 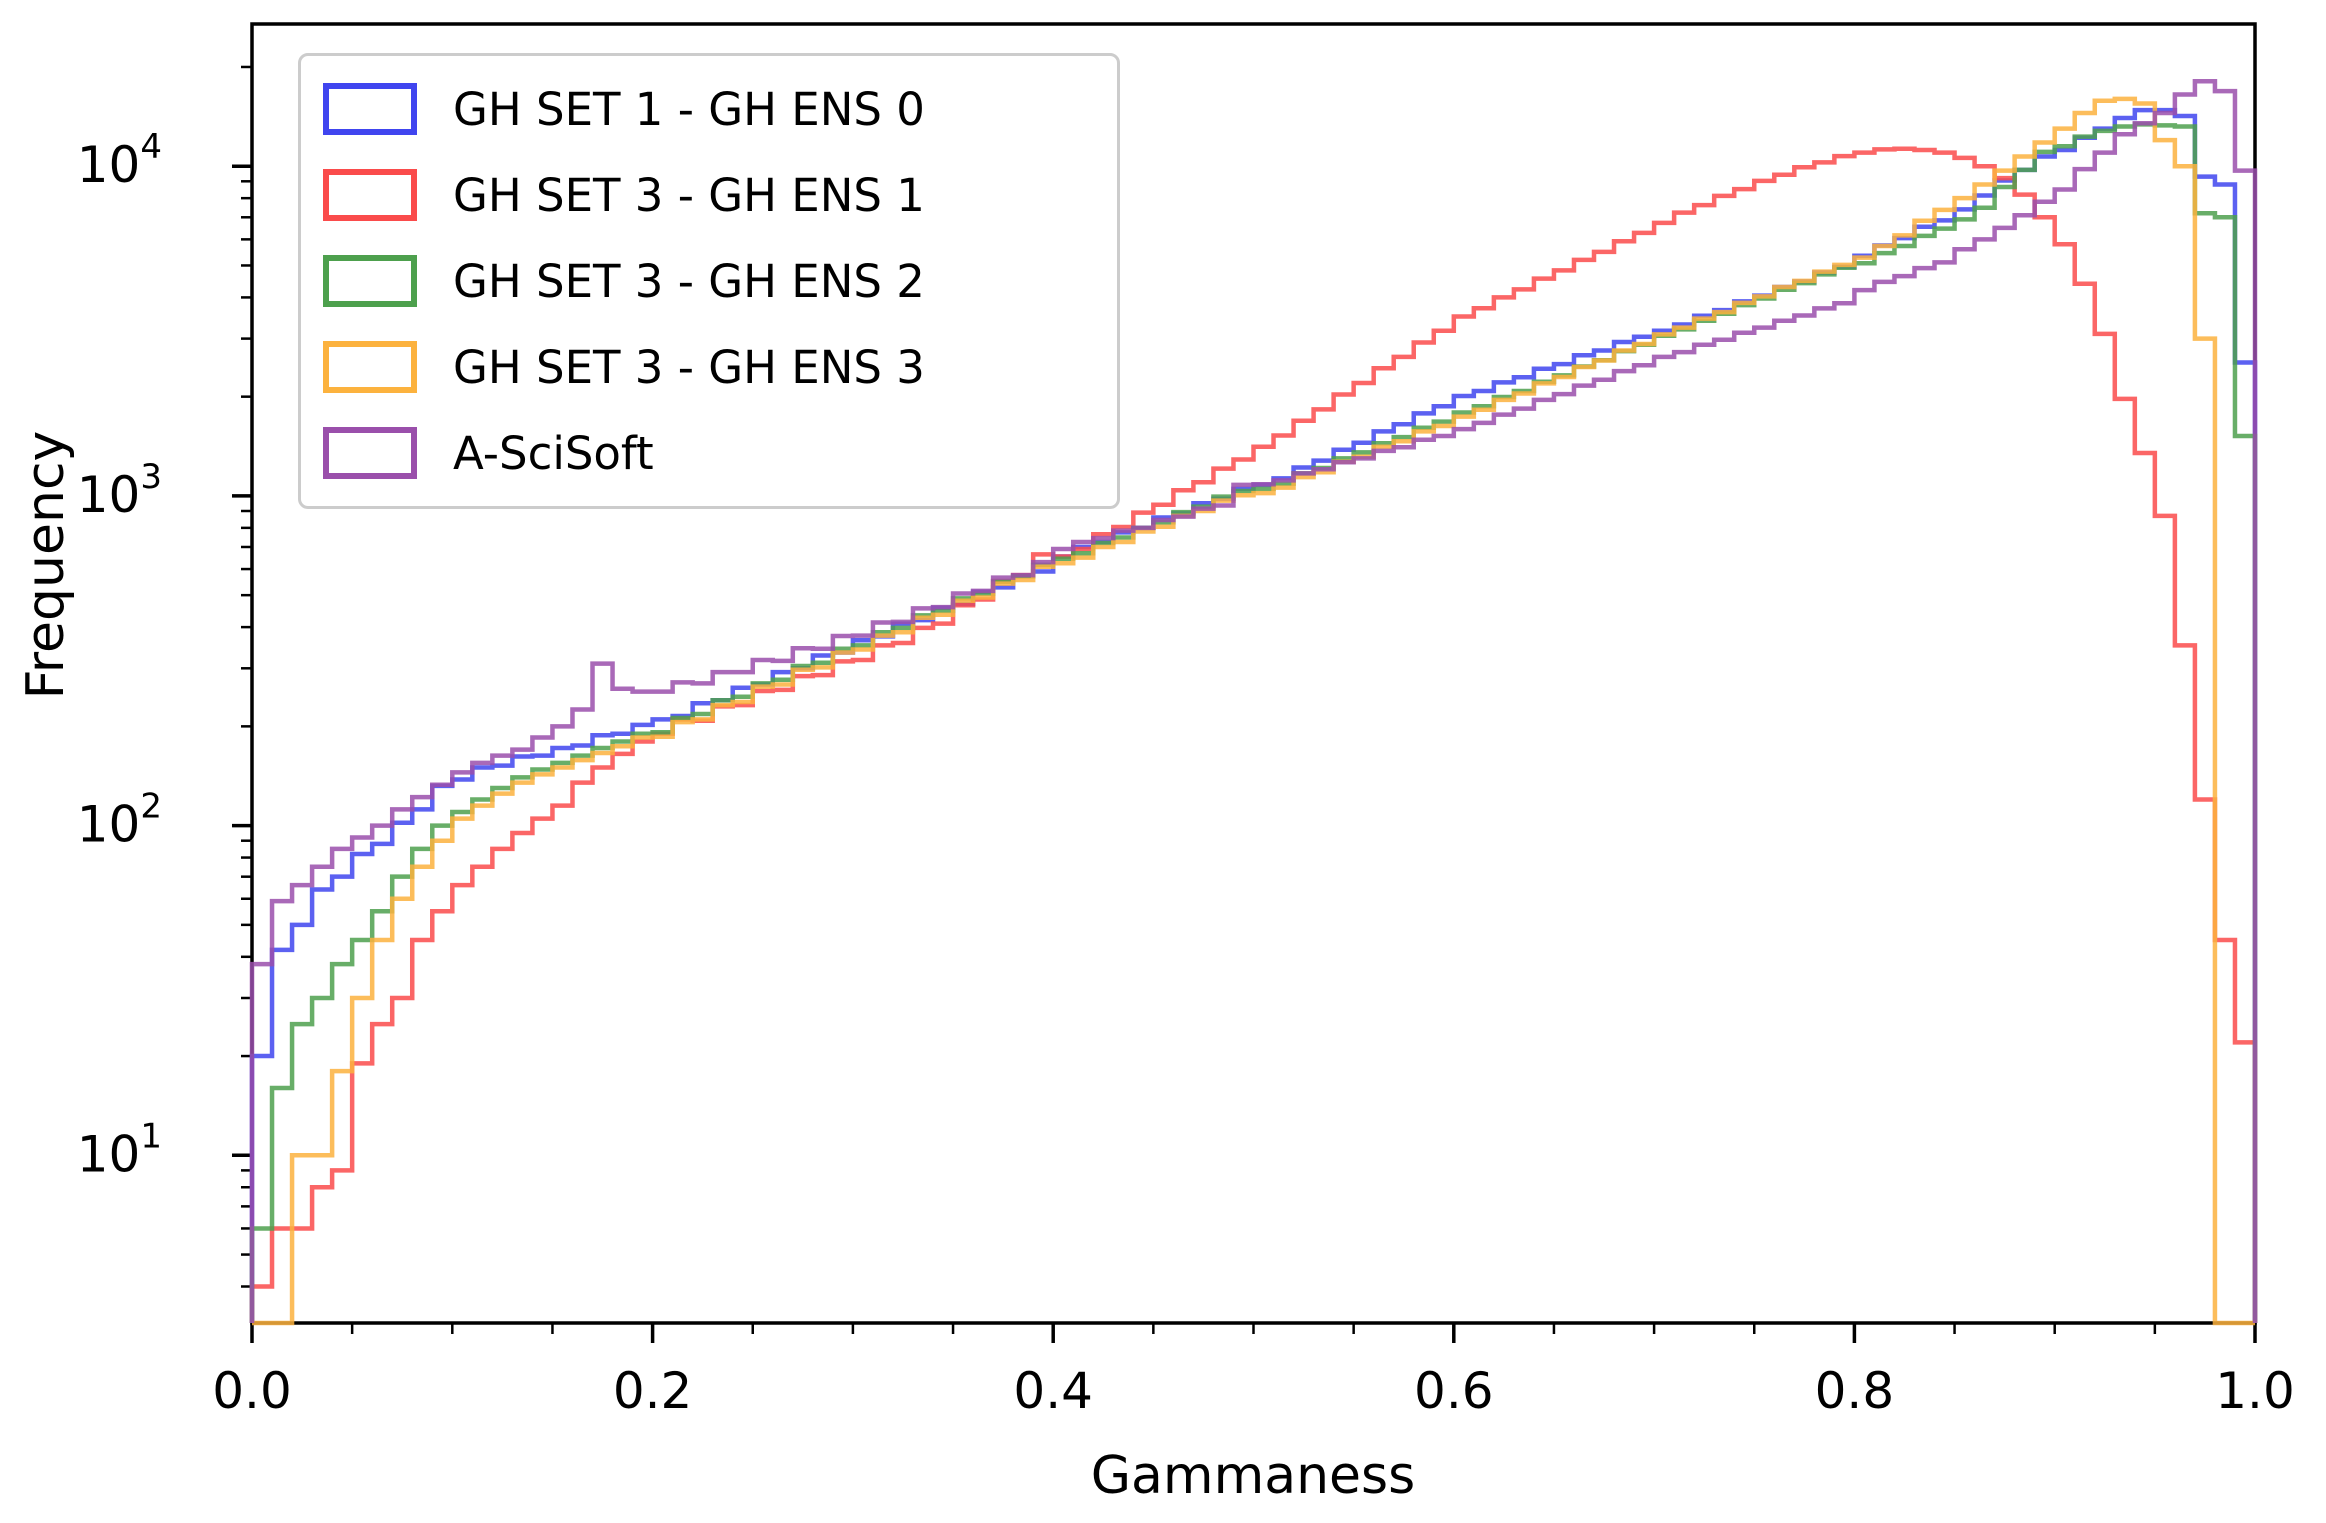 What do you see at coordinates (689, 195) in the screenshot?
I see `legend-label: GH SET 3 - GH ENS 1` at bounding box center [689, 195].